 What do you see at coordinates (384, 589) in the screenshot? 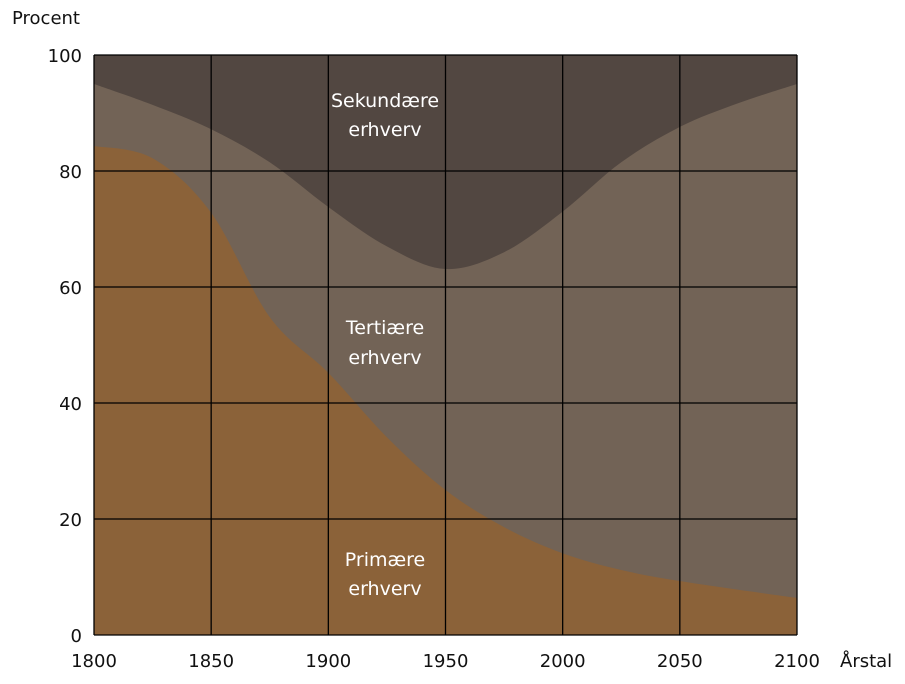
I see `series-label-primary-2: erhverv` at bounding box center [384, 589].